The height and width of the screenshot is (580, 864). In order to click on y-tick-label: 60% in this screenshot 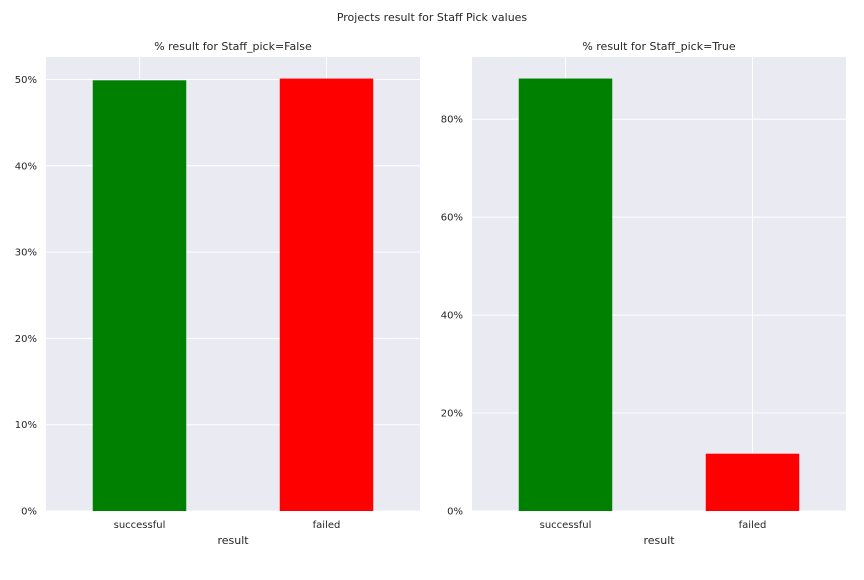, I will do `click(452, 218)`.